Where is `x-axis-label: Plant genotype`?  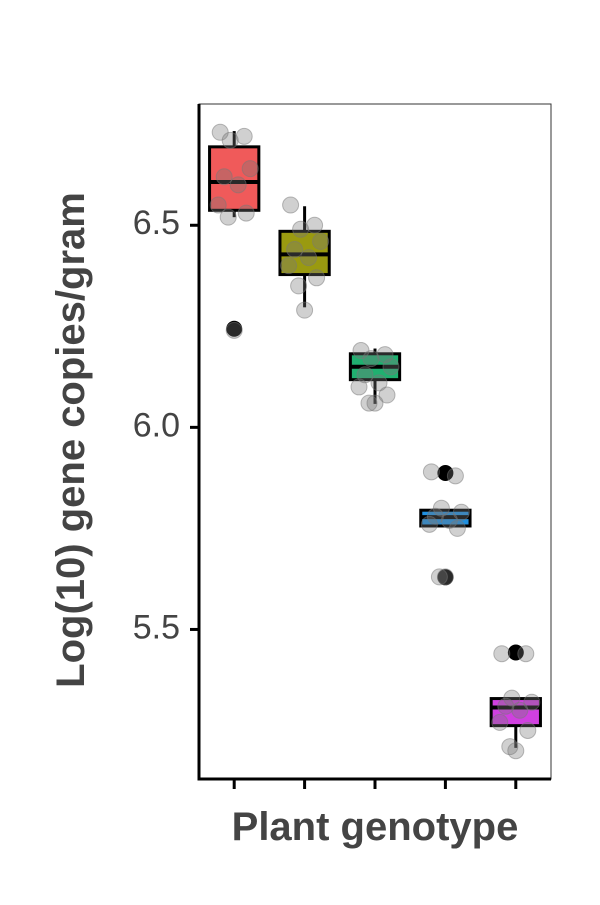
x-axis-label: Plant genotype is located at coordinates (375, 827).